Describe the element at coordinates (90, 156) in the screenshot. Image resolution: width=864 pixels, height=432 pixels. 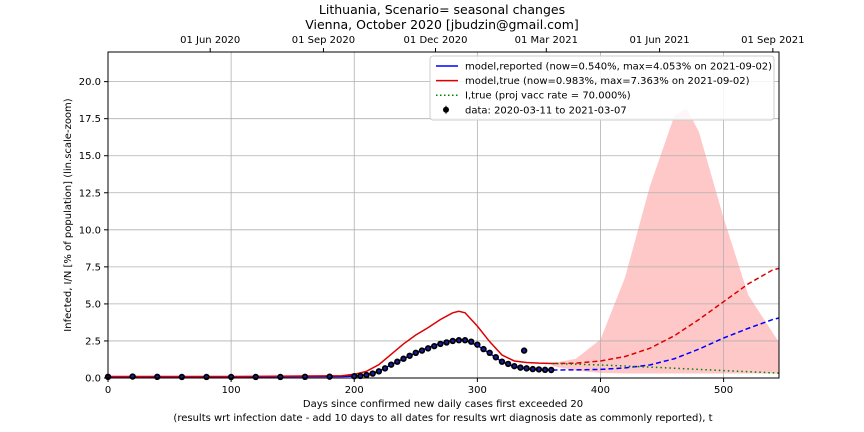
I see `y-tick-label: 15.0` at that location.